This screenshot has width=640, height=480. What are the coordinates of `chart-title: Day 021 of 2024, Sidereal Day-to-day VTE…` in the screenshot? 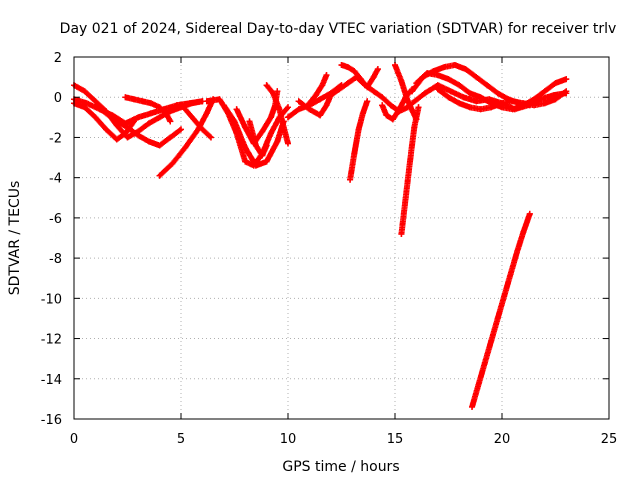 It's located at (338, 29).